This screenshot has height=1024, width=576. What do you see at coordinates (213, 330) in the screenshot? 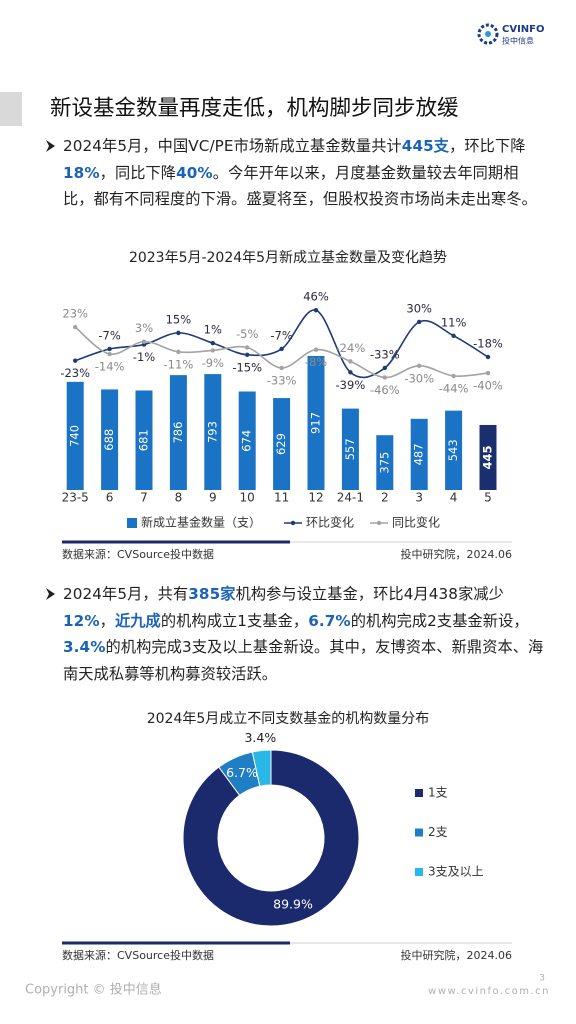
I see `point-label: 1%` at bounding box center [213, 330].